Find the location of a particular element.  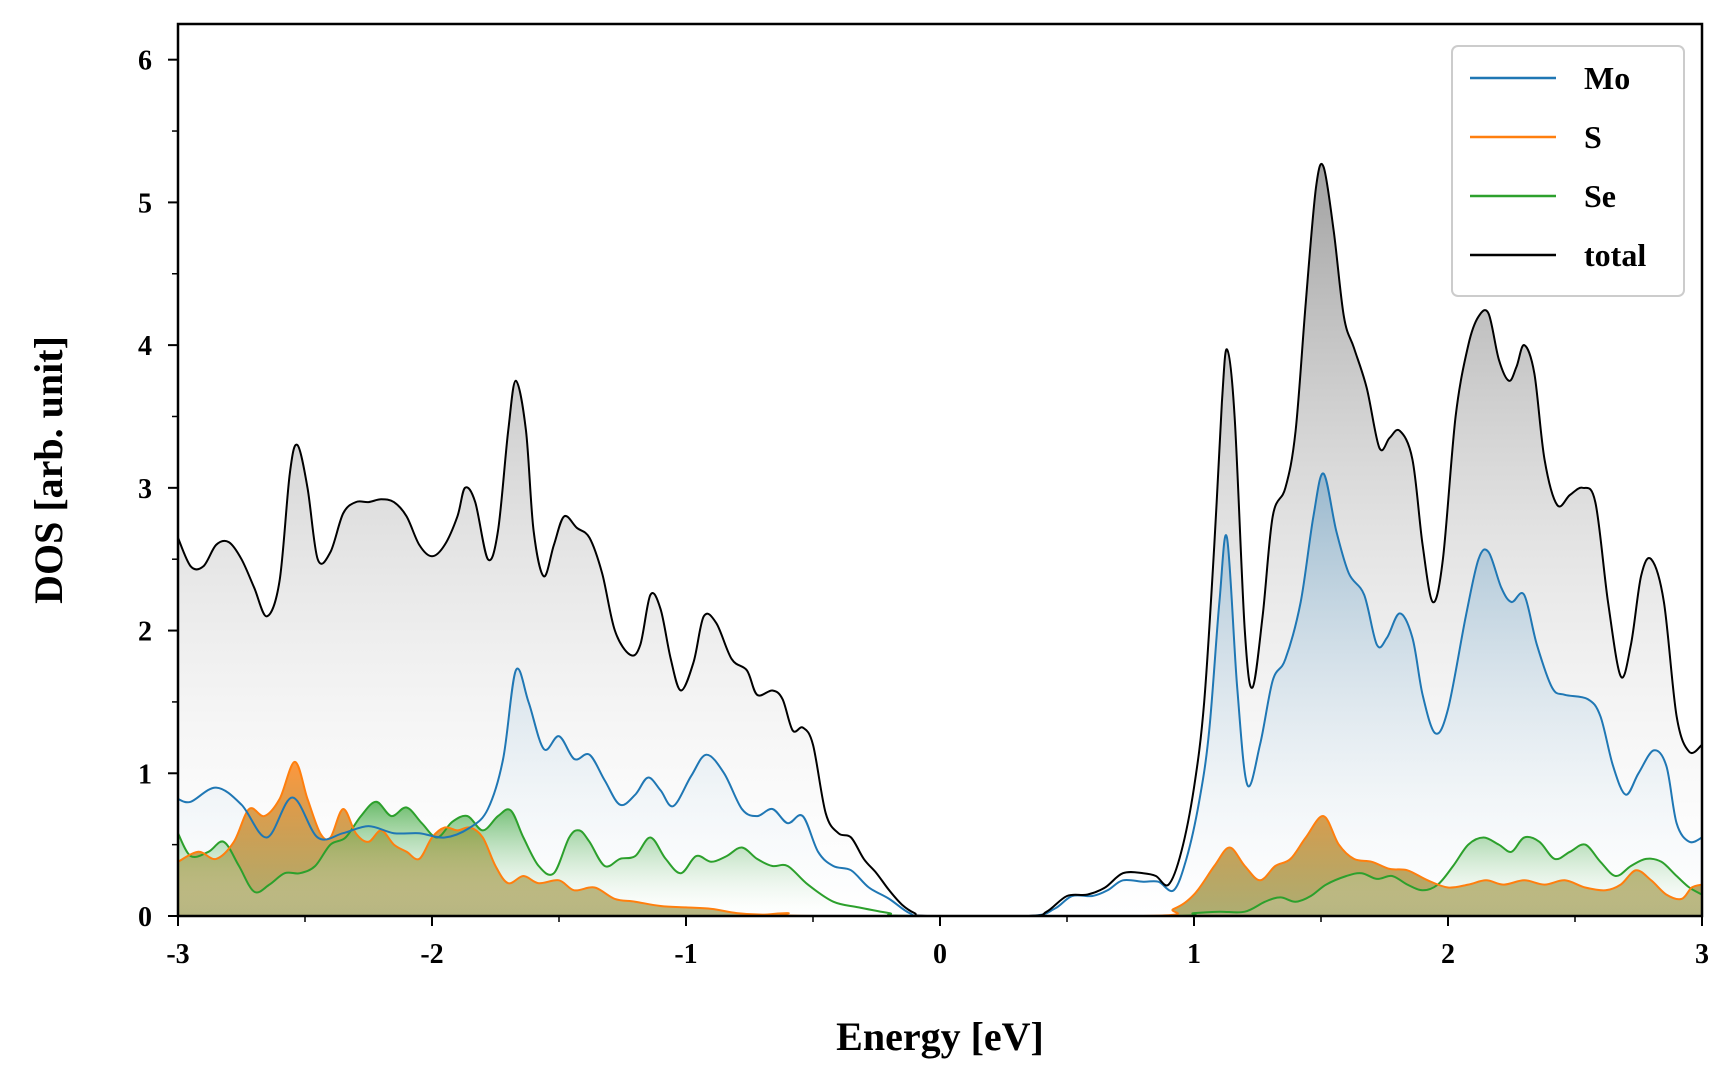

legend-label-se: Se is located at coordinates (1600, 196).